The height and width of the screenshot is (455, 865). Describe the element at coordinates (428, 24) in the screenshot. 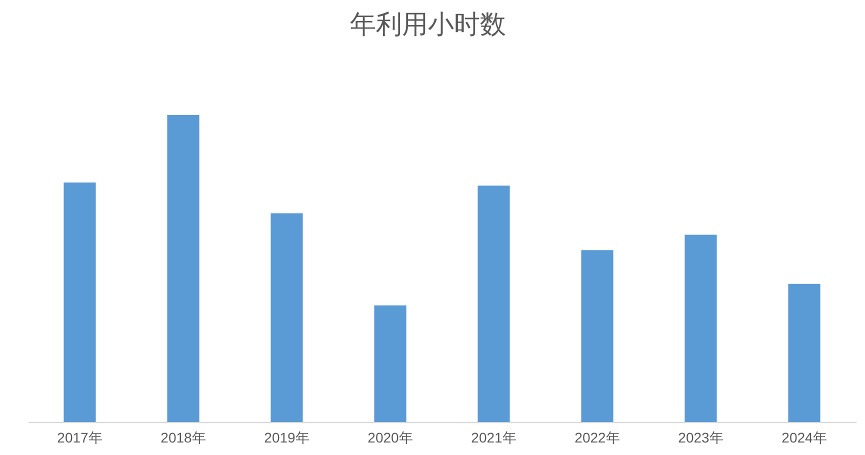

I see `chart-title: 年利用小时数` at that location.